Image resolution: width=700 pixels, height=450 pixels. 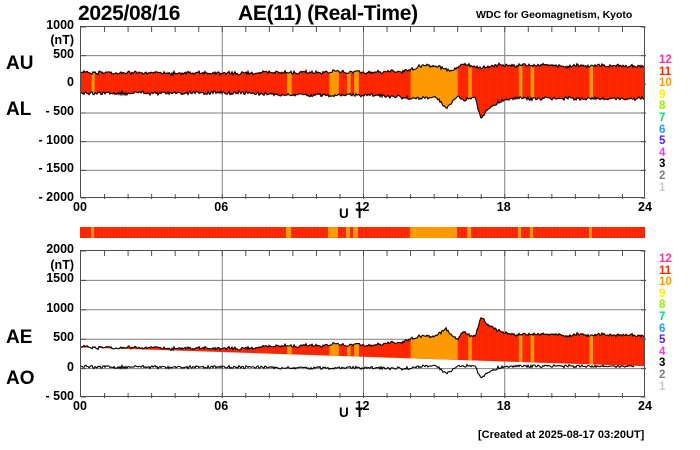 I want to click on y-tick-label: - 500, so click(x=60, y=111).